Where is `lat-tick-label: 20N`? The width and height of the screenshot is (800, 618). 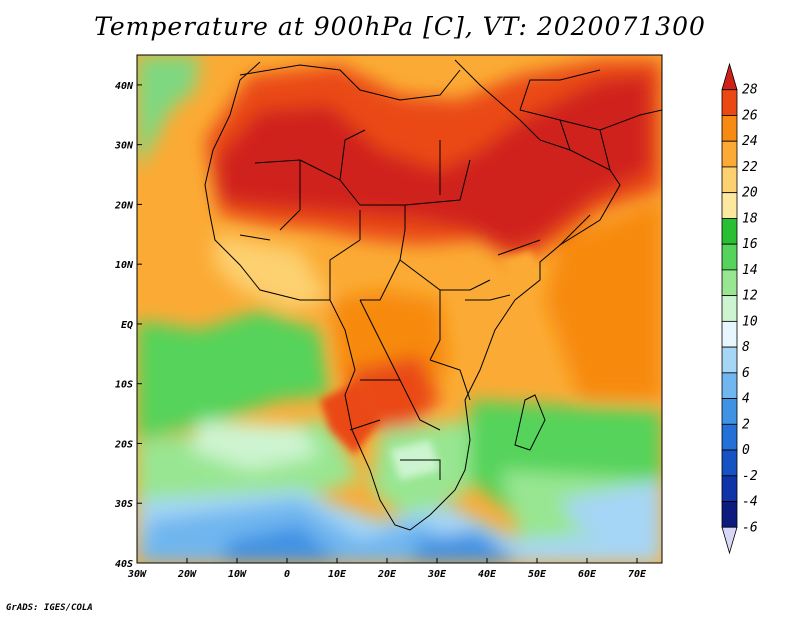 lat-tick-label: 20N is located at coordinates (124, 205).